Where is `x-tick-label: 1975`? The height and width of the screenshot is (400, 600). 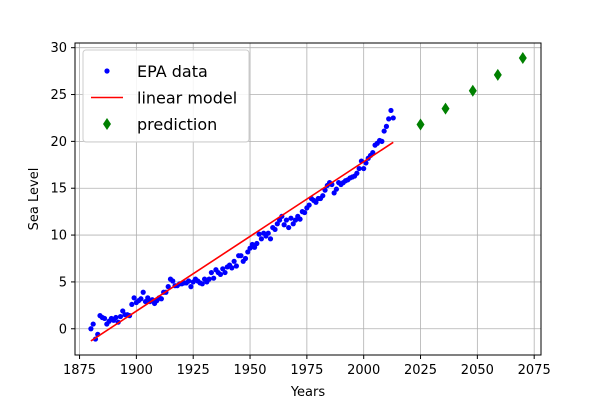 x-tick-label: 1975 is located at coordinates (306, 370).